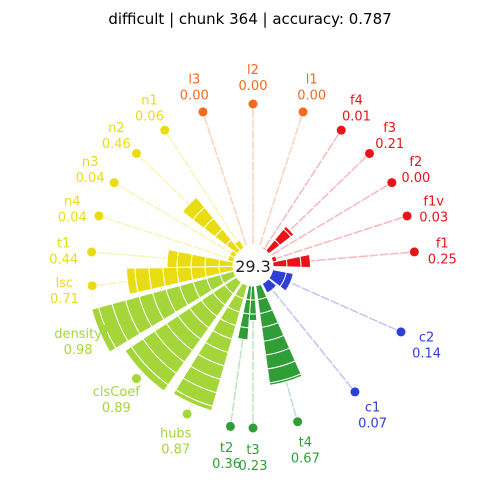  What do you see at coordinates (392, 183) in the screenshot?
I see `marker-f2` at bounding box center [392, 183].